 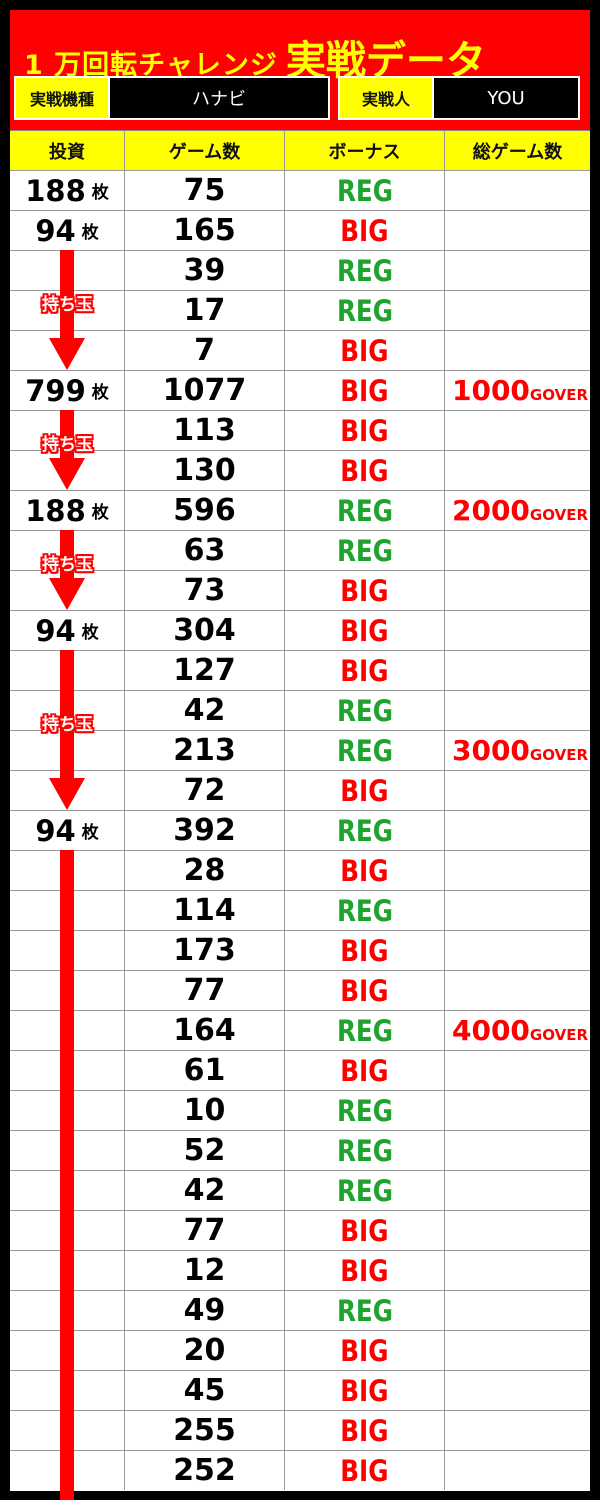 I want to click on games-value: 596, so click(x=204, y=510).